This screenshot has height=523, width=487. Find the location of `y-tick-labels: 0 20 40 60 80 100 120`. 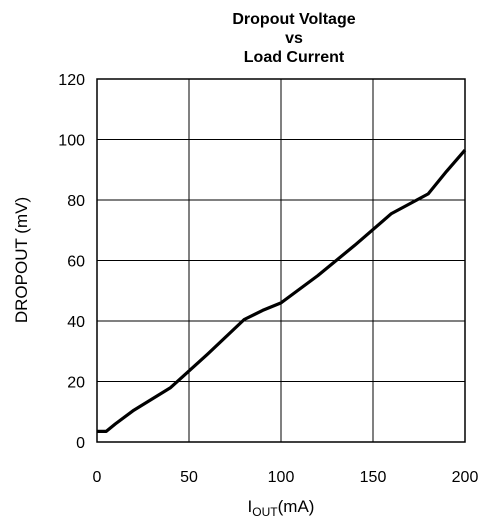

y-tick-labels: 0 20 40 60 80 100 120 is located at coordinates (71, 262).